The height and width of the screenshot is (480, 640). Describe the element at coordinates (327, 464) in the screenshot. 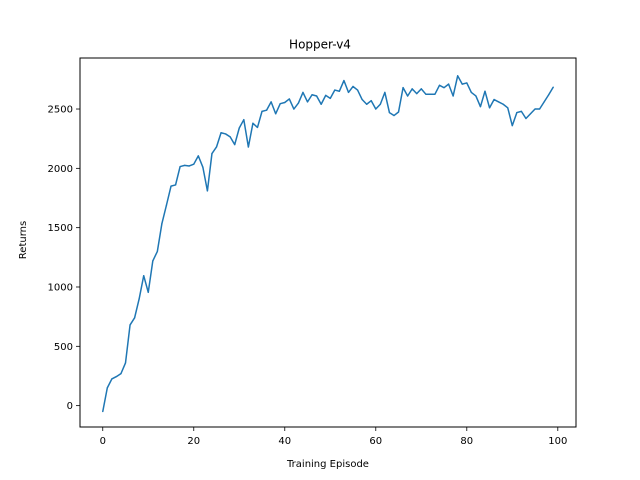

I see `x-axis-label: Training Episode` at that location.